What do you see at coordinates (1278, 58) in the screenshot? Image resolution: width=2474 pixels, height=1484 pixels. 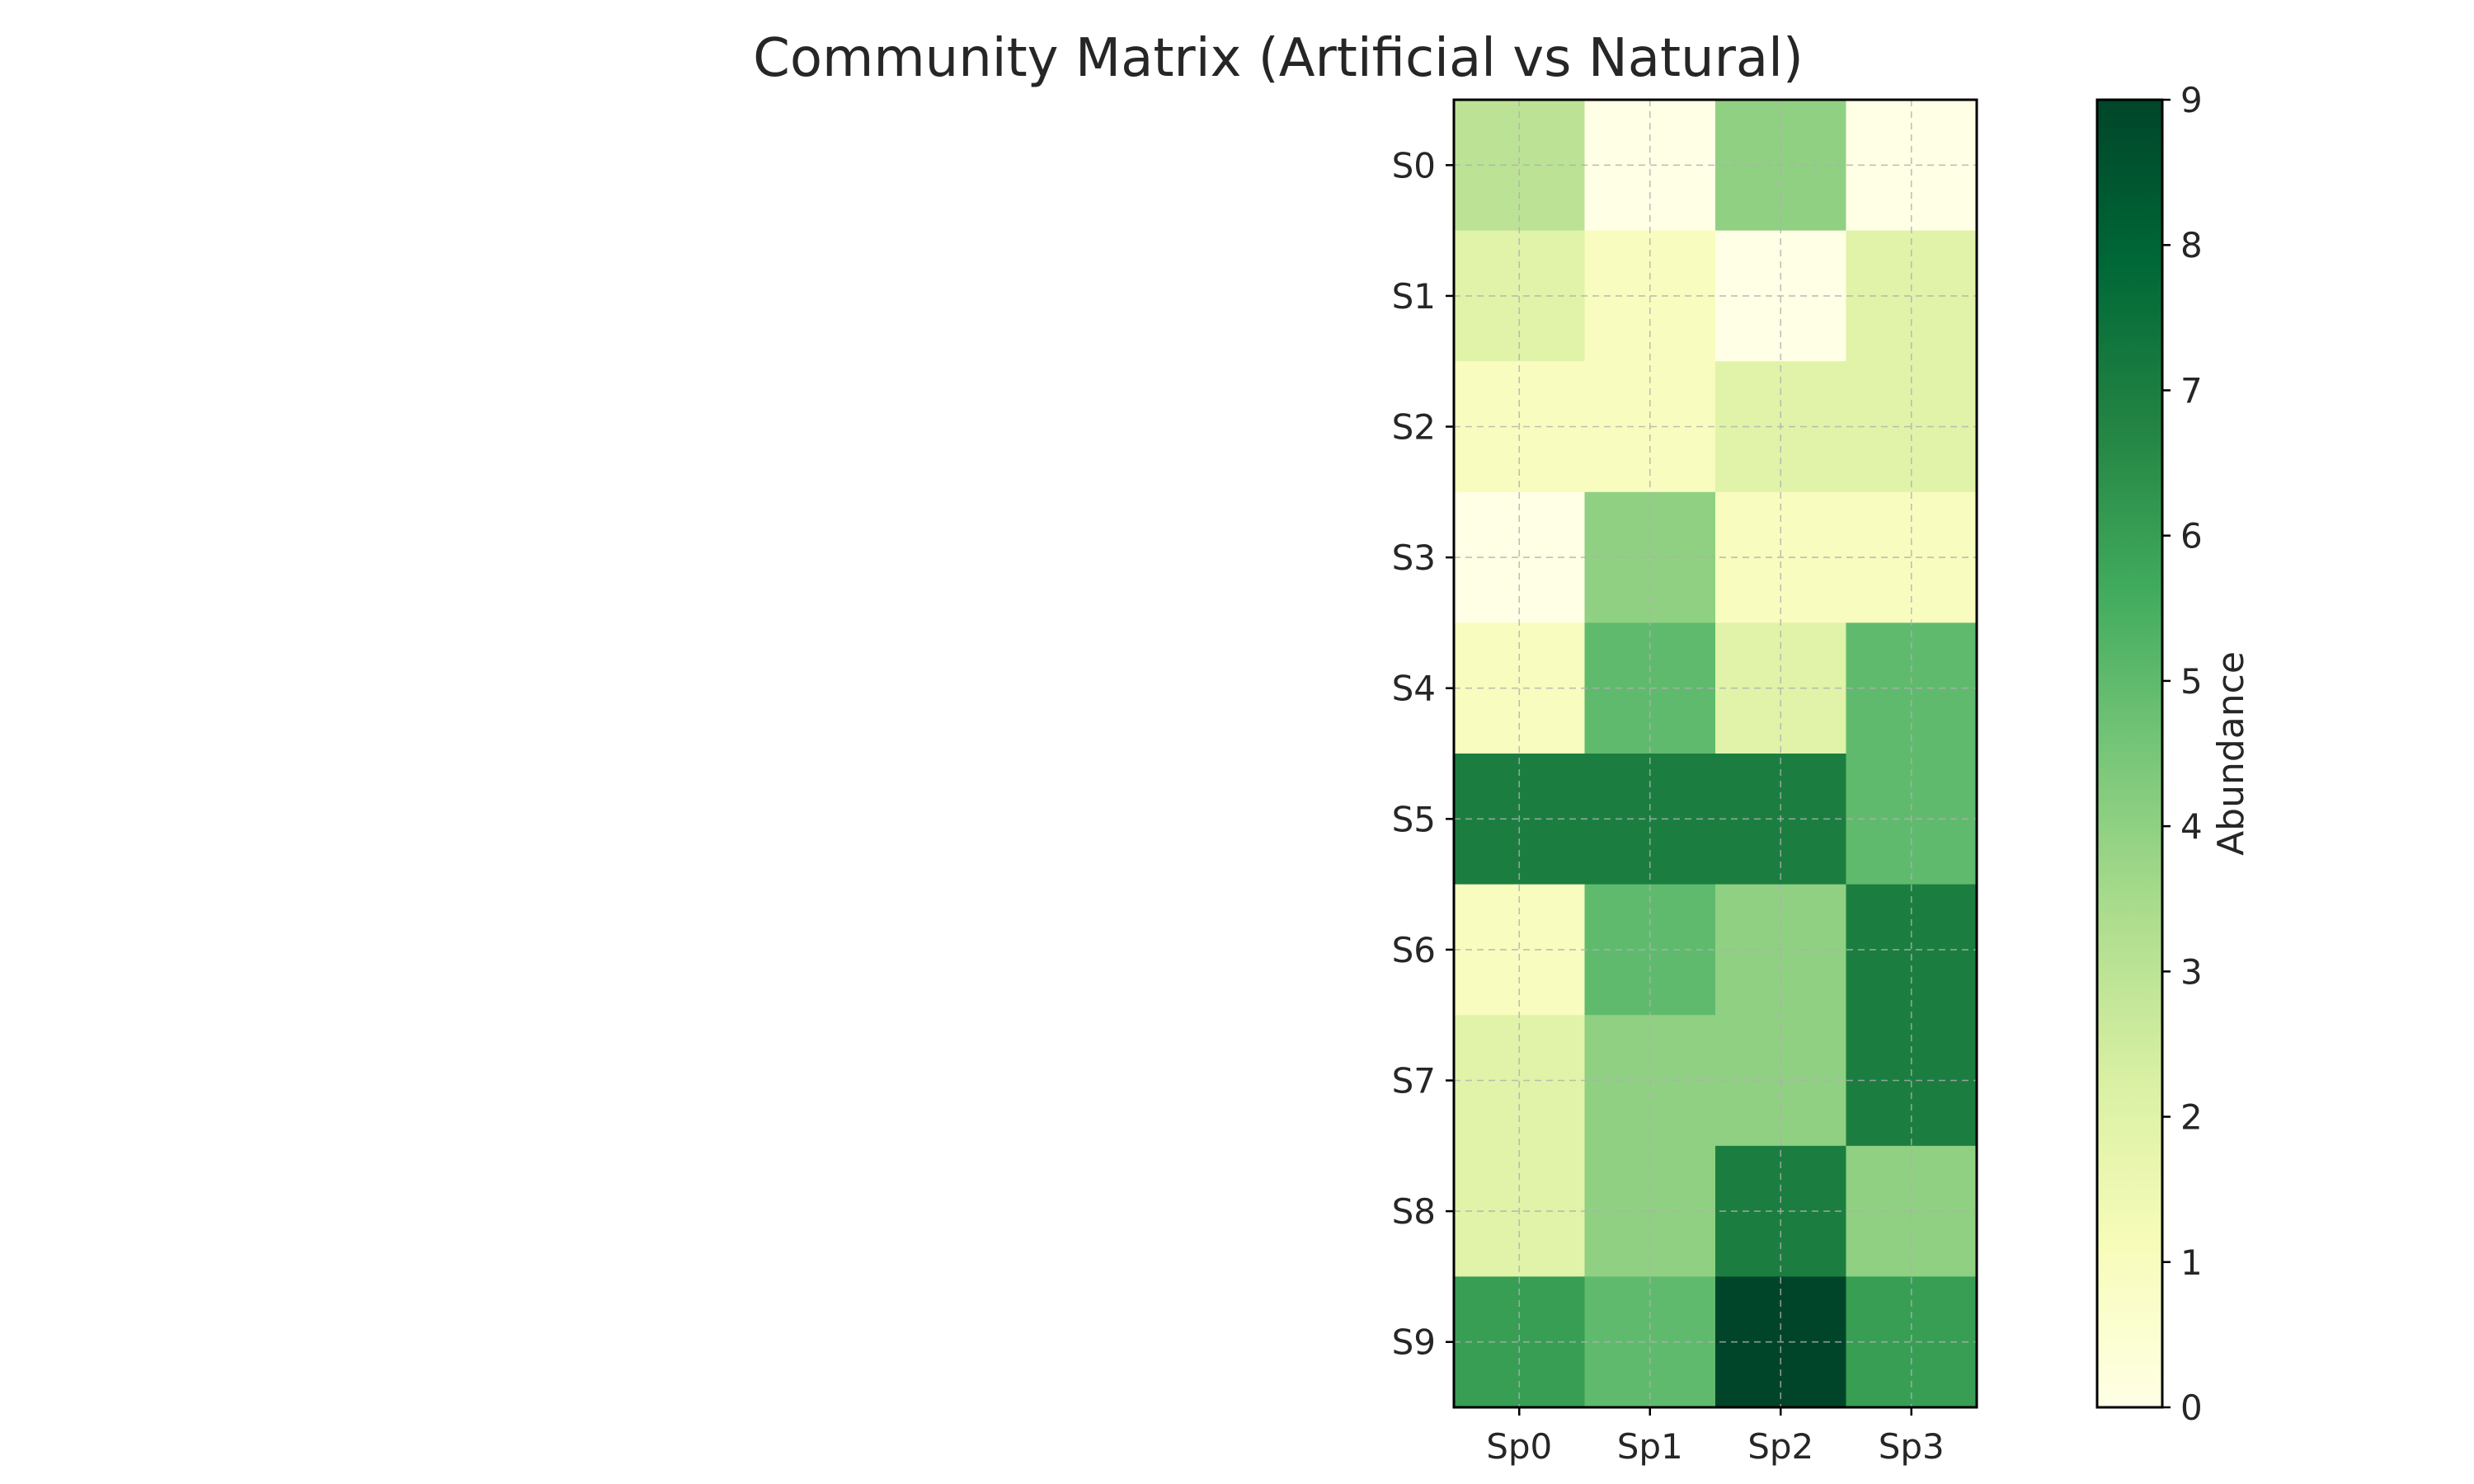 I see `chart-title: Community Matrix (Artificial vs Natural)` at bounding box center [1278, 58].